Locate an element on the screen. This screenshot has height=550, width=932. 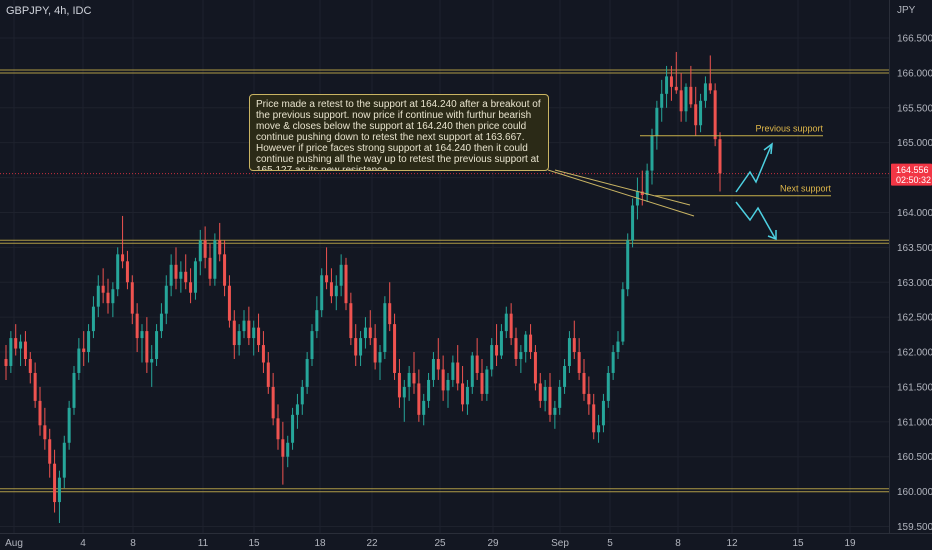
y-tick-label: 160.500 is located at coordinates (914, 457).